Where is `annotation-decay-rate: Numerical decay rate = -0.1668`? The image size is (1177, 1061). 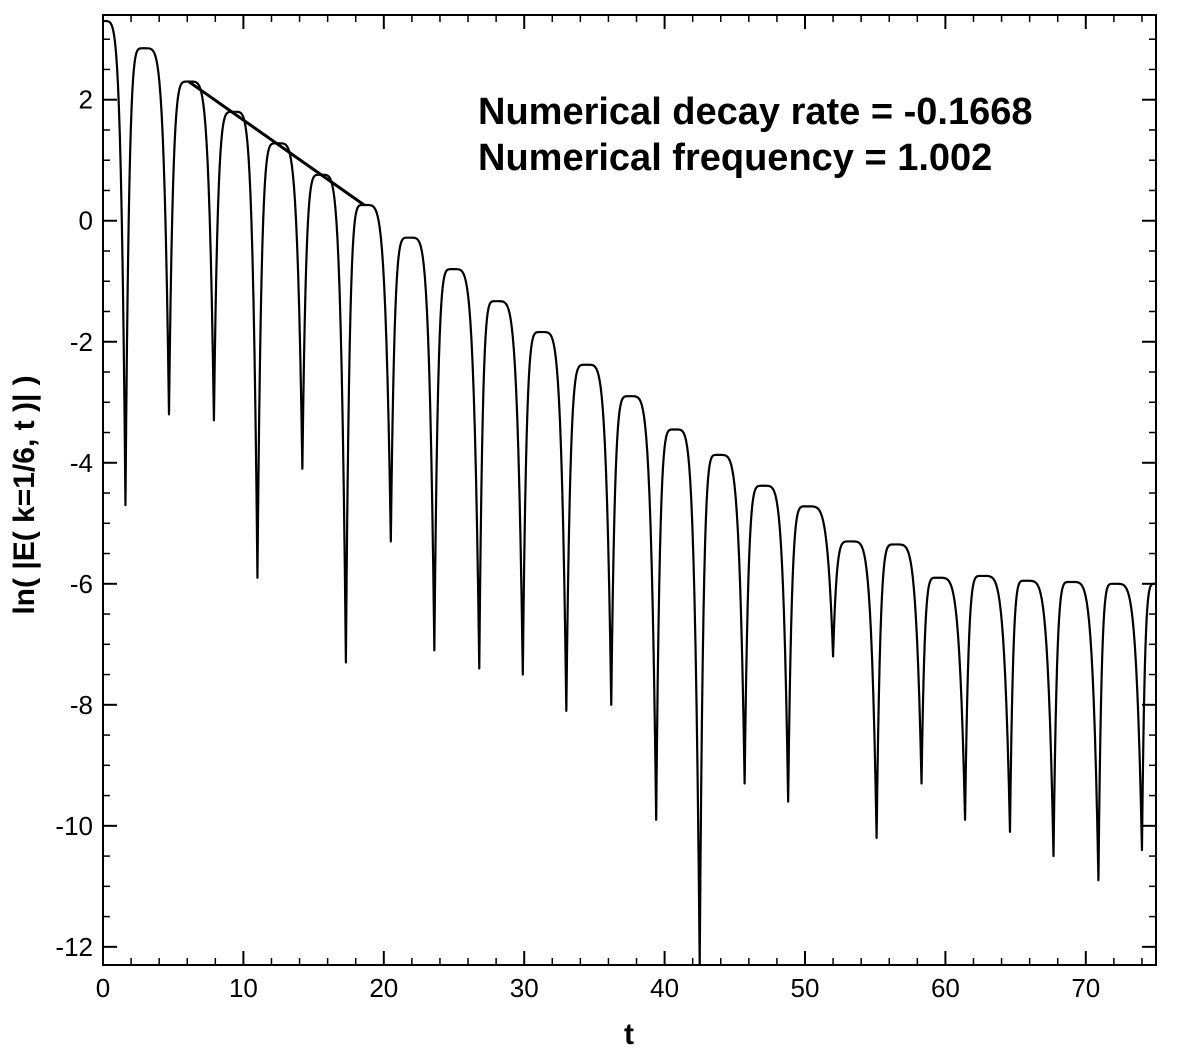
annotation-decay-rate: Numerical decay rate = -0.1668 is located at coordinates (755, 112).